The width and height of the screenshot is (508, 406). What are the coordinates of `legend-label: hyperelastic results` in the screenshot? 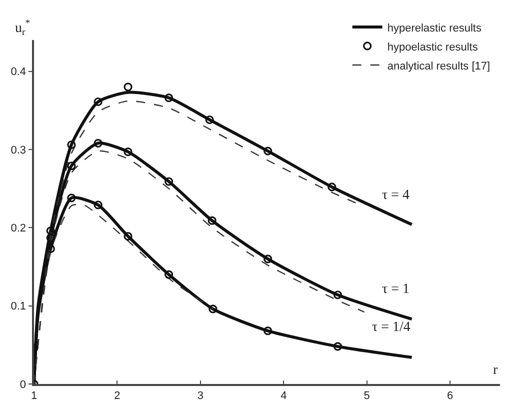 It's located at (434, 28).